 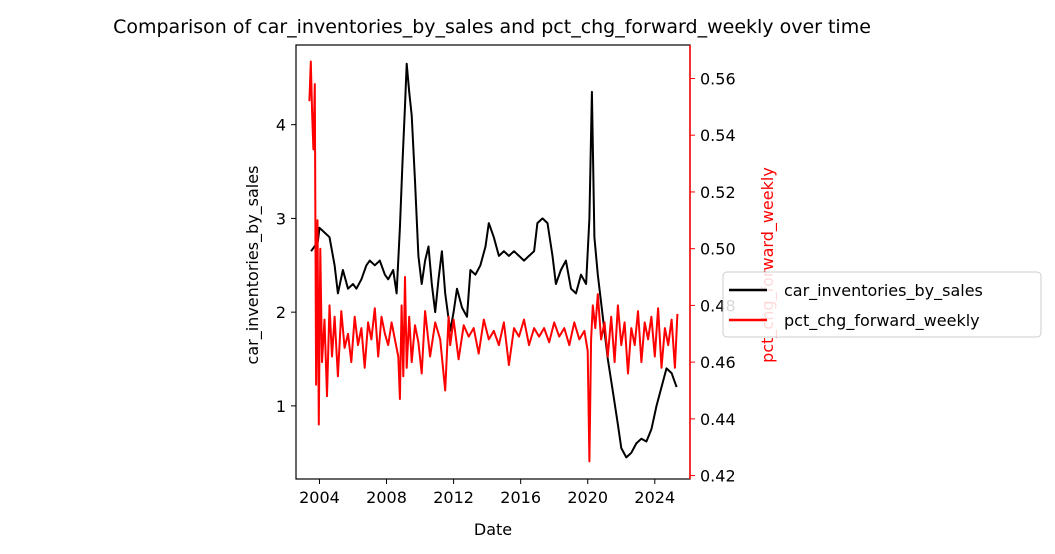 What do you see at coordinates (883, 291) in the screenshot?
I see `legend-label-car-inventories: car_inventories_by_sales` at bounding box center [883, 291].